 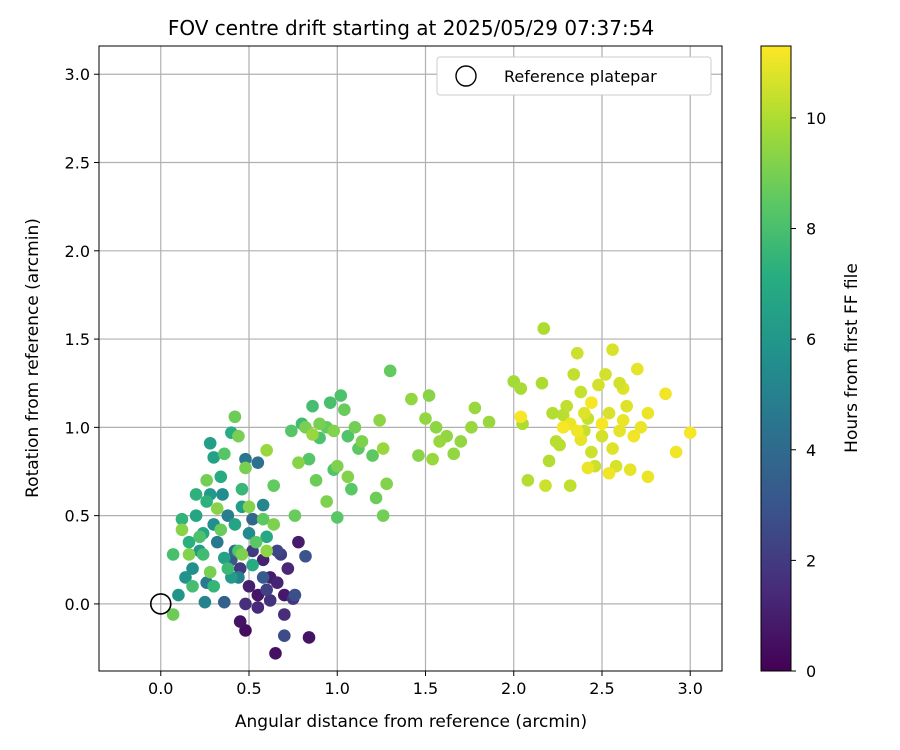 I want to click on y-tick-label: 3.0, so click(x=77, y=74).